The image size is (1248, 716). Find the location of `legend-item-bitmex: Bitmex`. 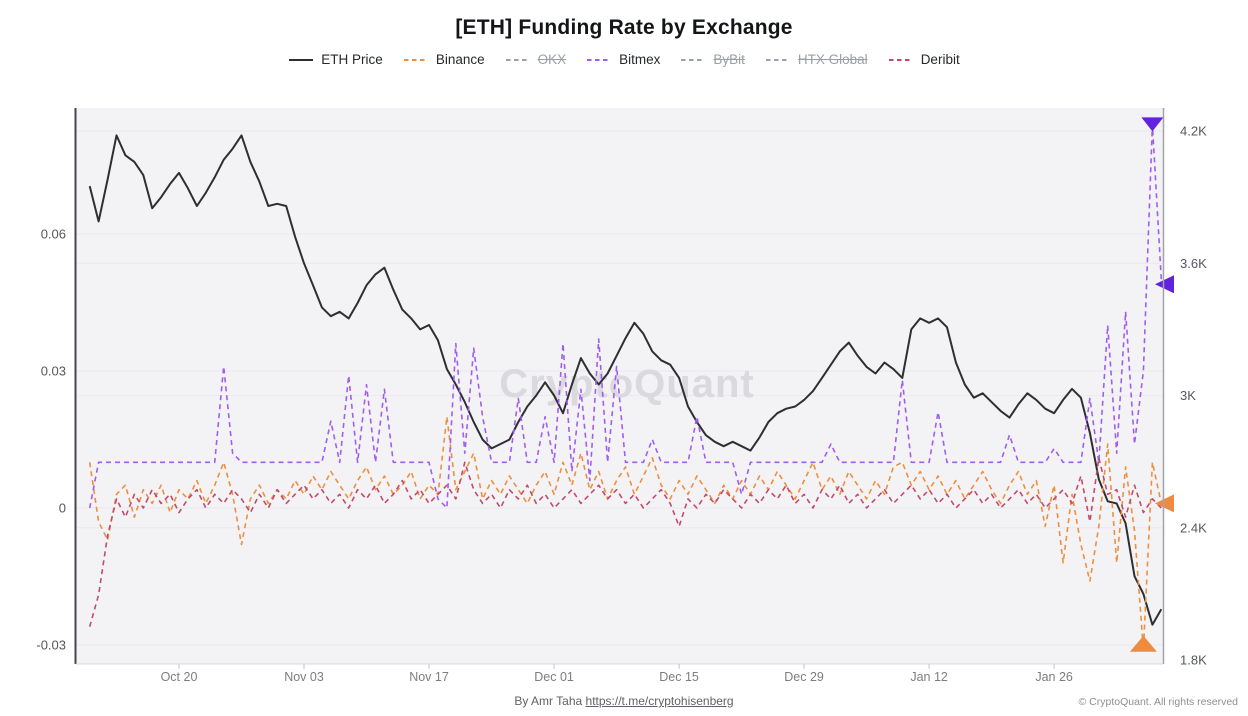

legend-item-bitmex: Bitmex is located at coordinates (623, 60).